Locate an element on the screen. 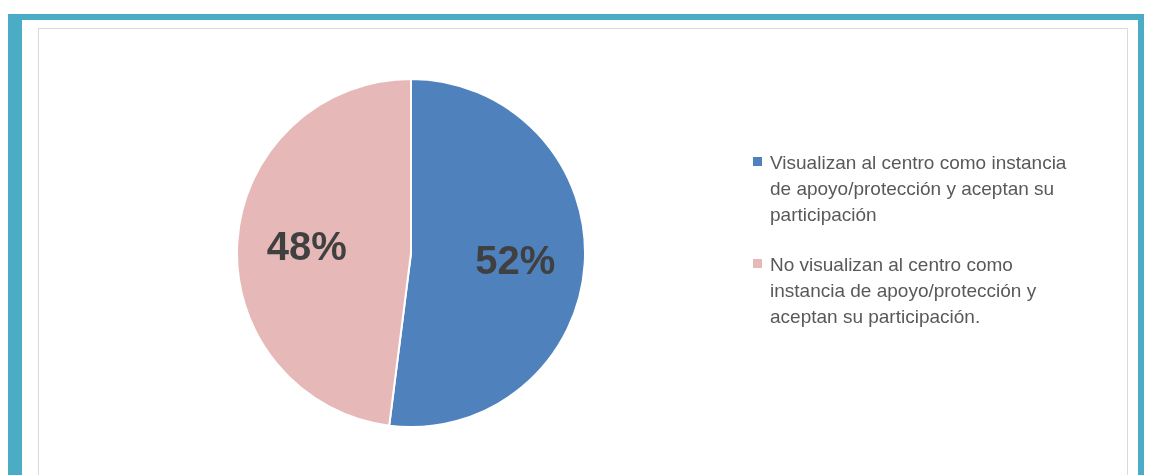 Image resolution: width=1152 pixels, height=475 pixels. data-label: 48% is located at coordinates (306, 246).